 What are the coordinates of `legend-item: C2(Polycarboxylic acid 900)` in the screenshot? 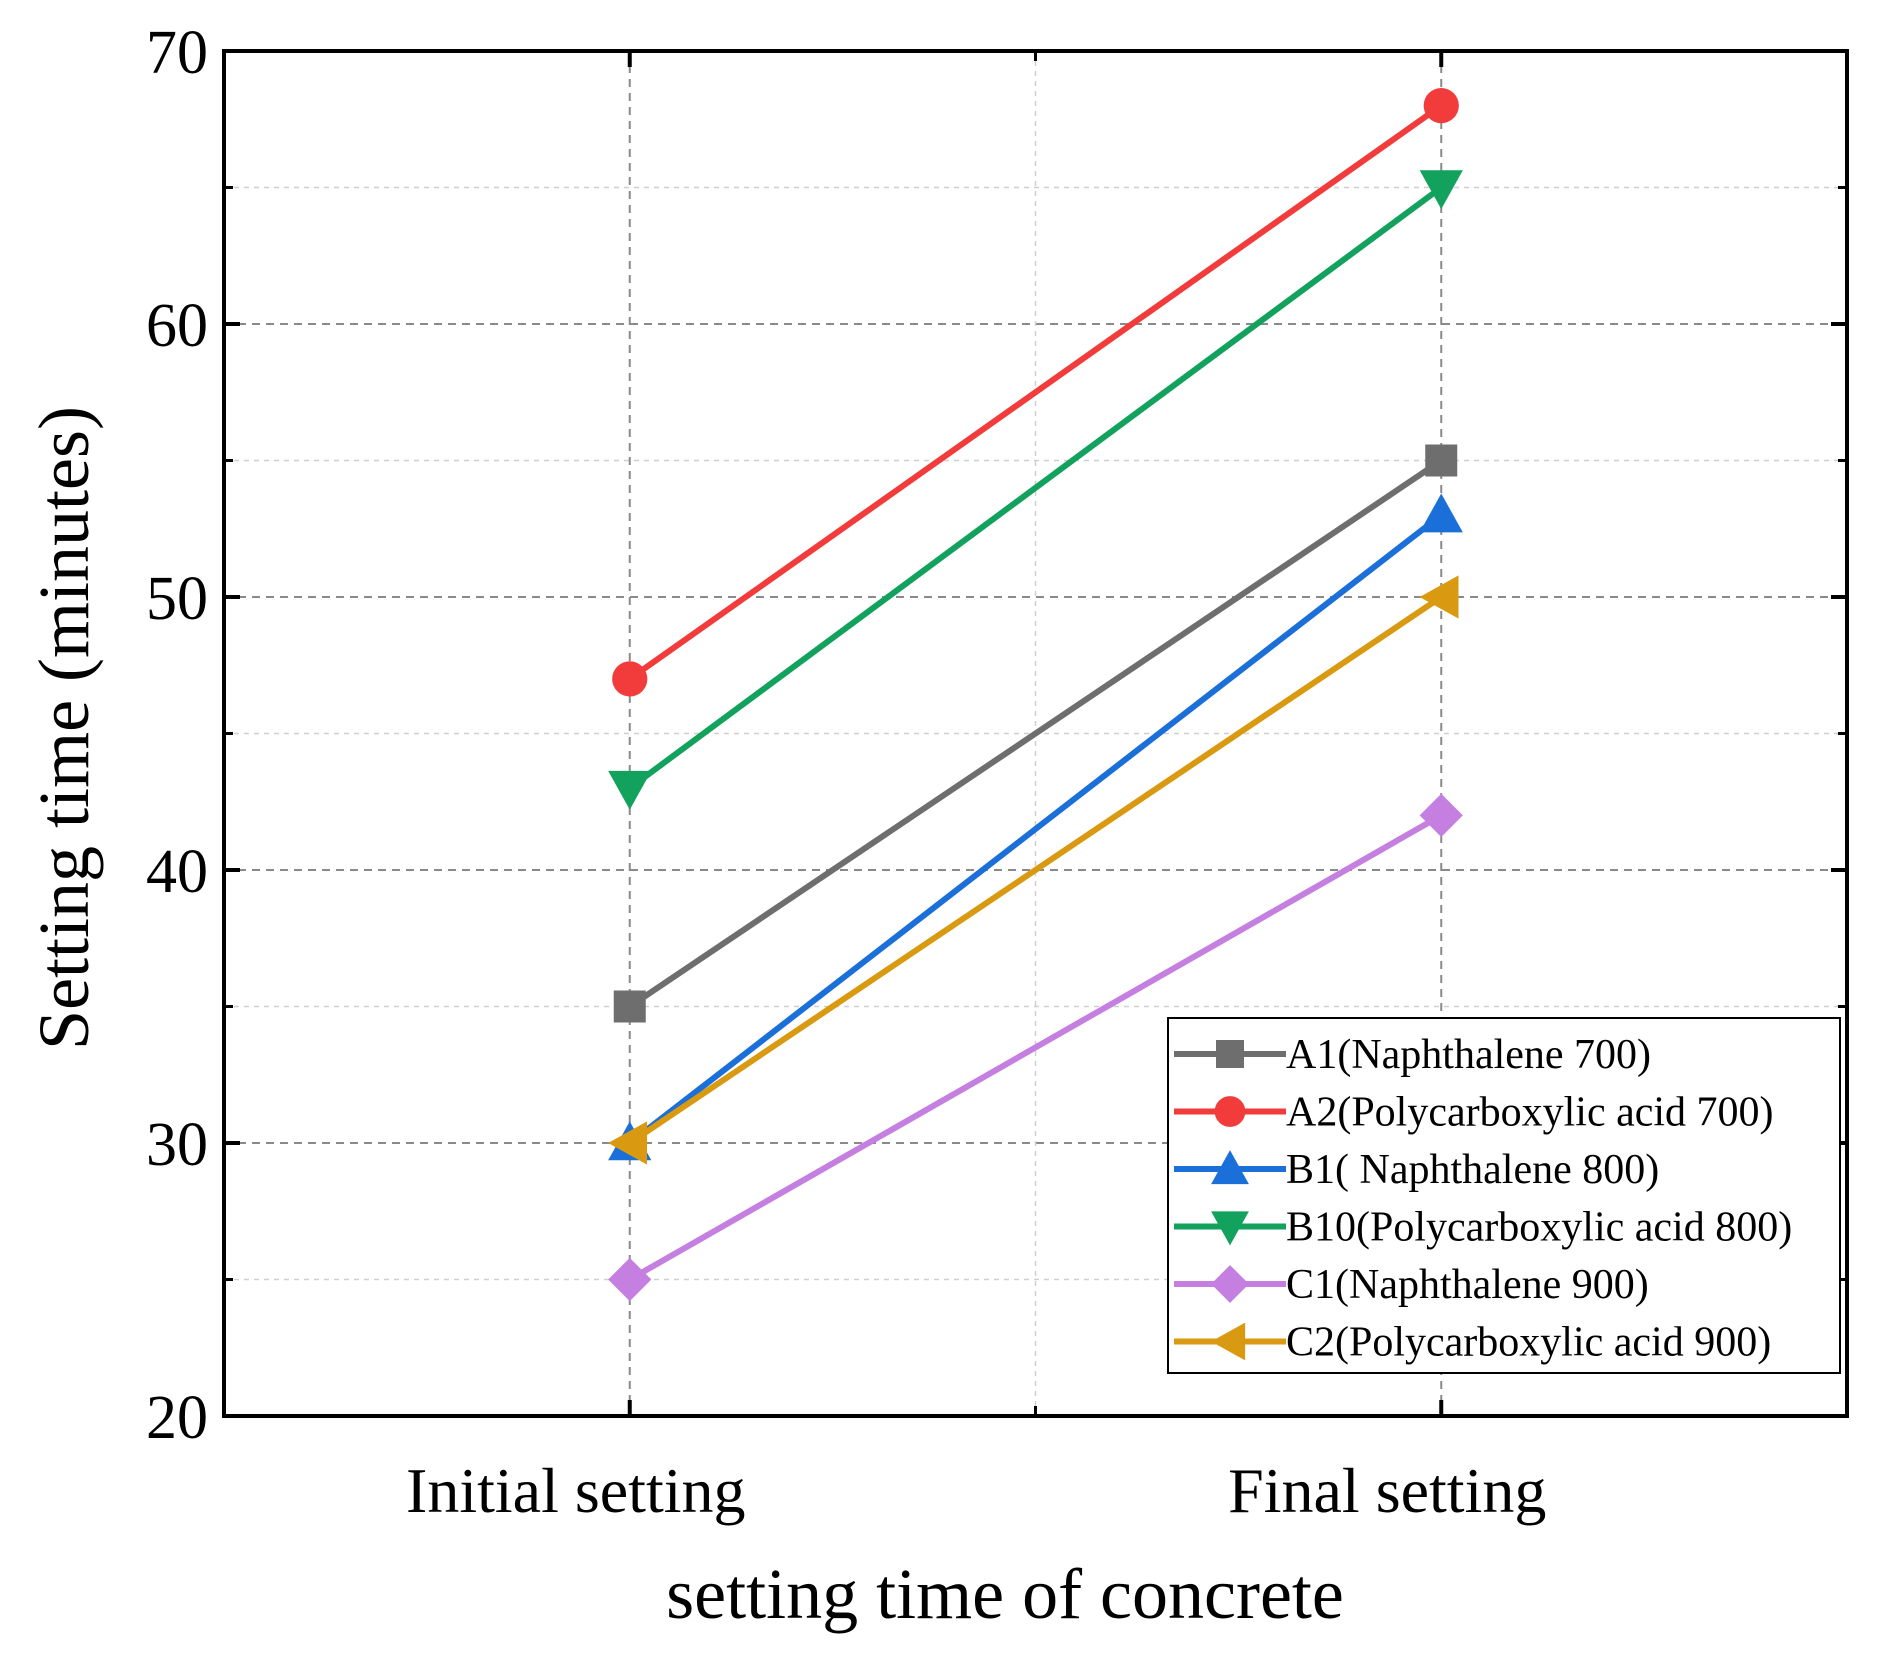 It's located at (1472, 1343).